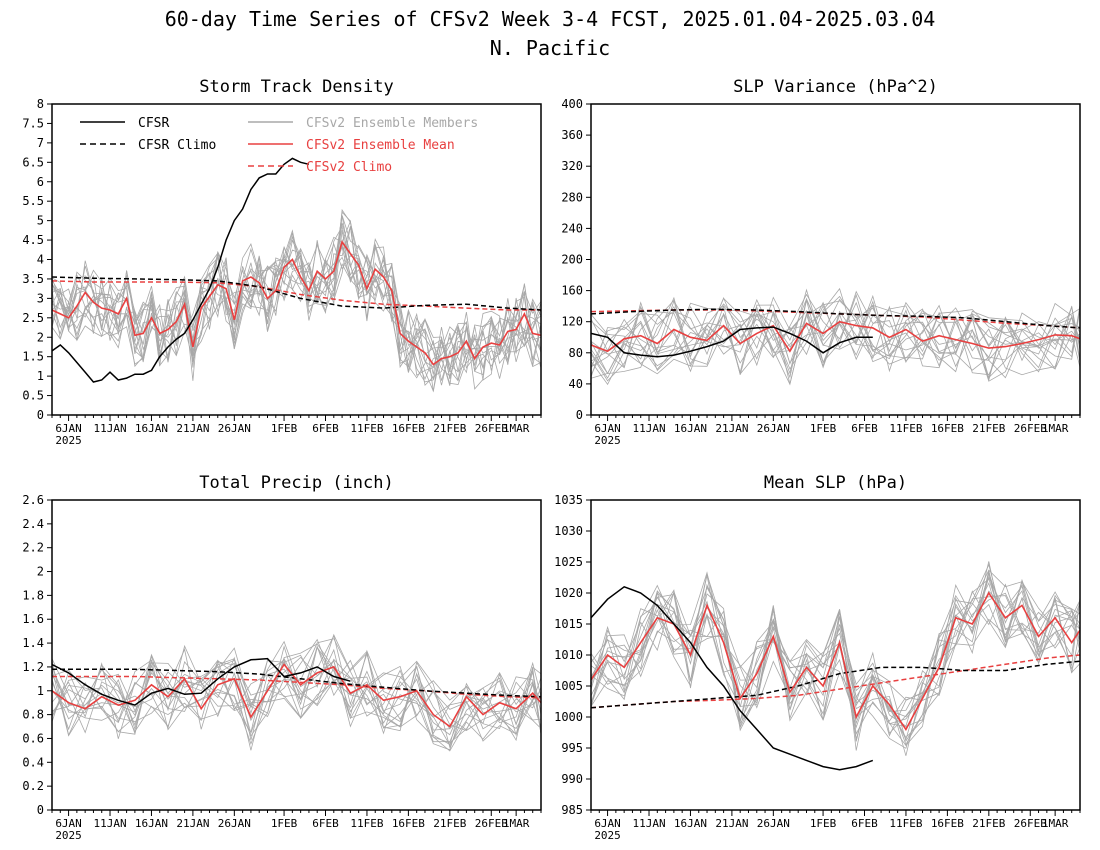 The height and width of the screenshot is (850, 1100). I want to click on y-tick-label: 995, so click(572, 748).